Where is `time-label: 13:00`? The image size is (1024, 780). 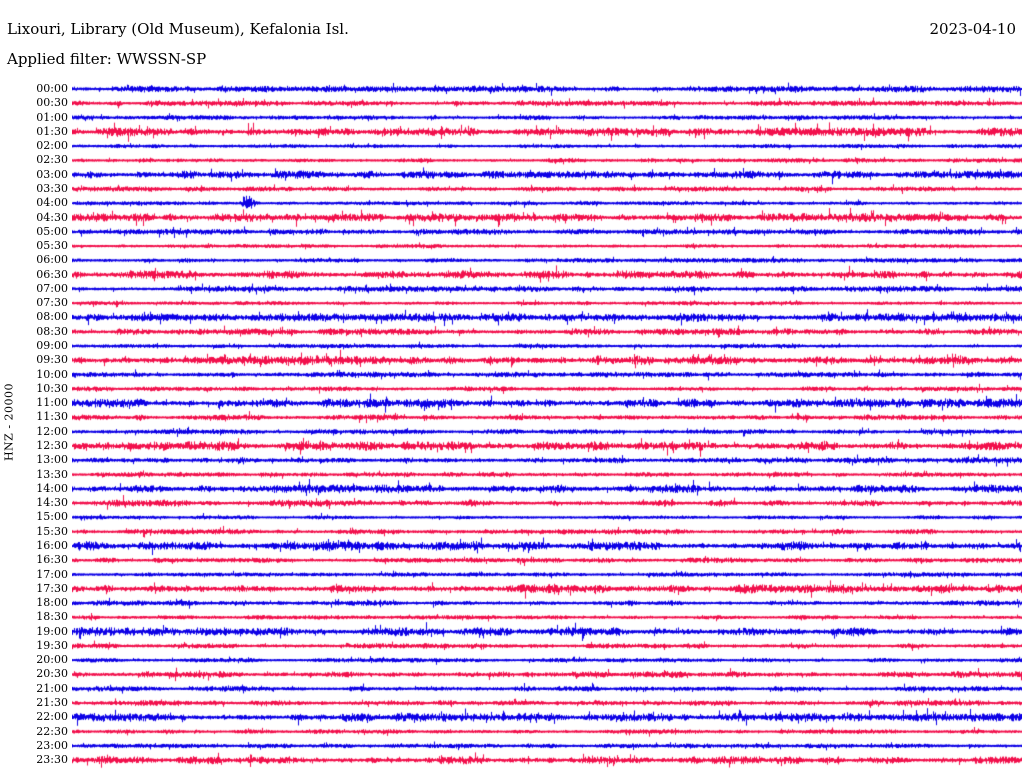
time-label: 13:00 is located at coordinates (52, 460).